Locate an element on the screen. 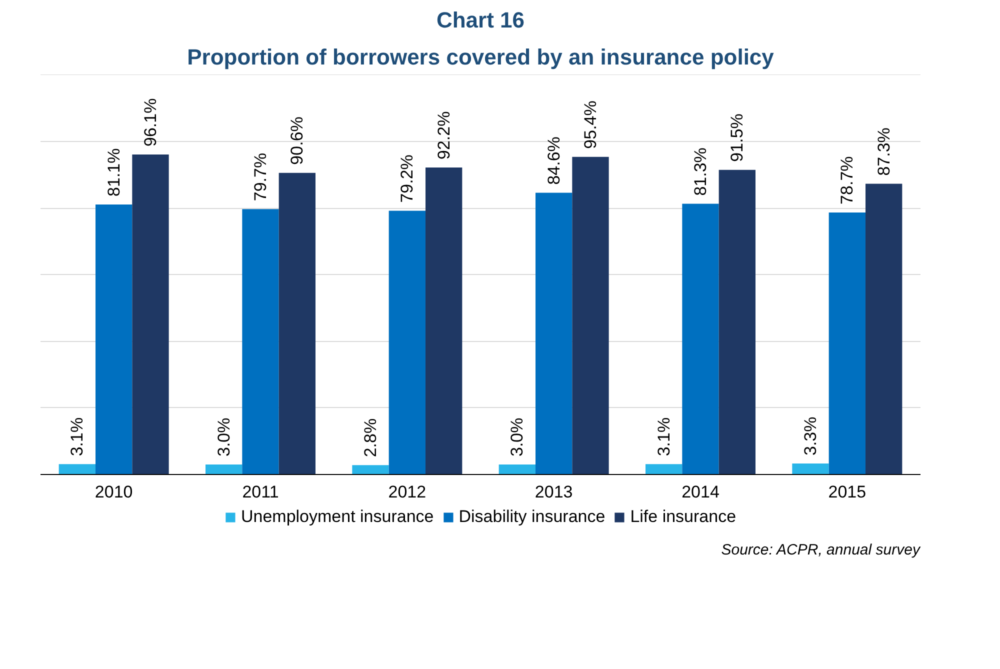 This screenshot has height=669, width=1000. chart-subtitle: Proportion of borrowers covered by an insurance policy is located at coordinates (481, 57).